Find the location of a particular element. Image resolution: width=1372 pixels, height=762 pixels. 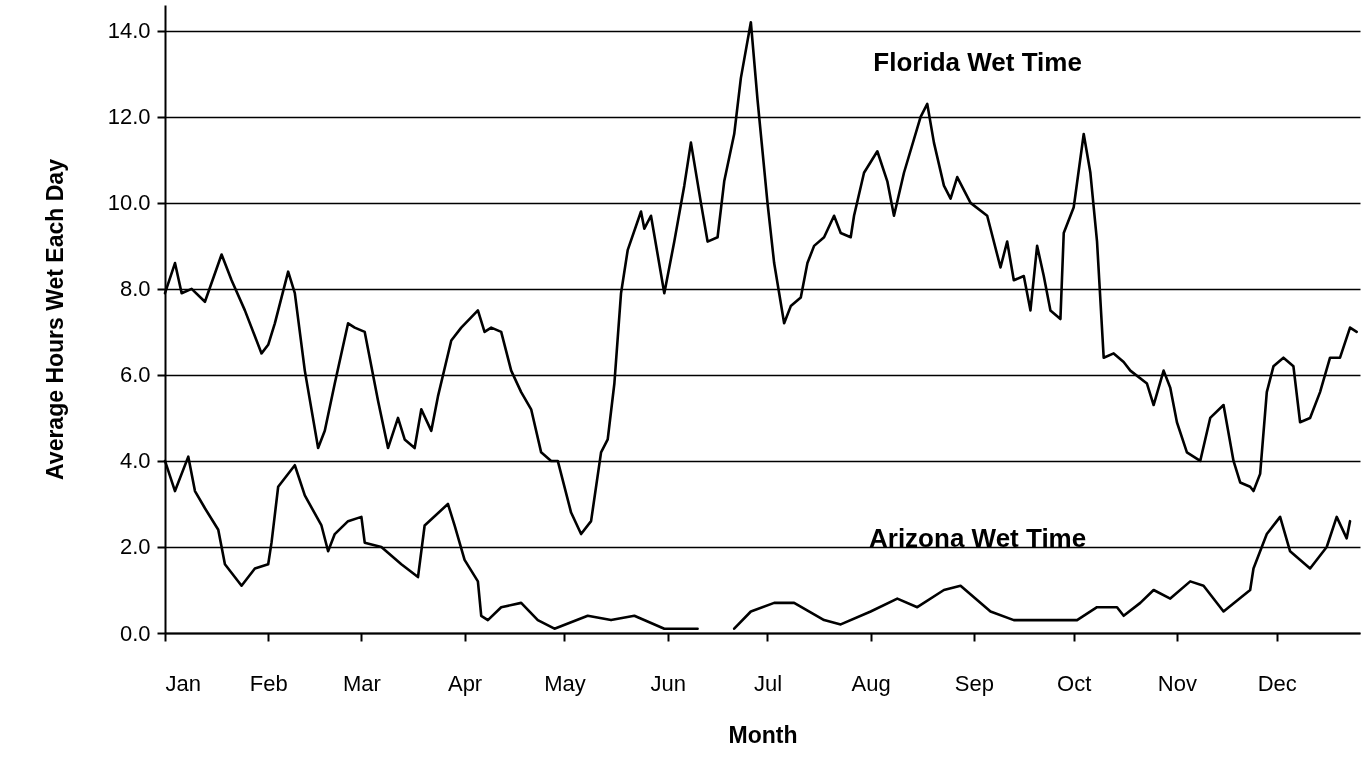

y-tick-label: 14.0 is located at coordinates (129, 31).